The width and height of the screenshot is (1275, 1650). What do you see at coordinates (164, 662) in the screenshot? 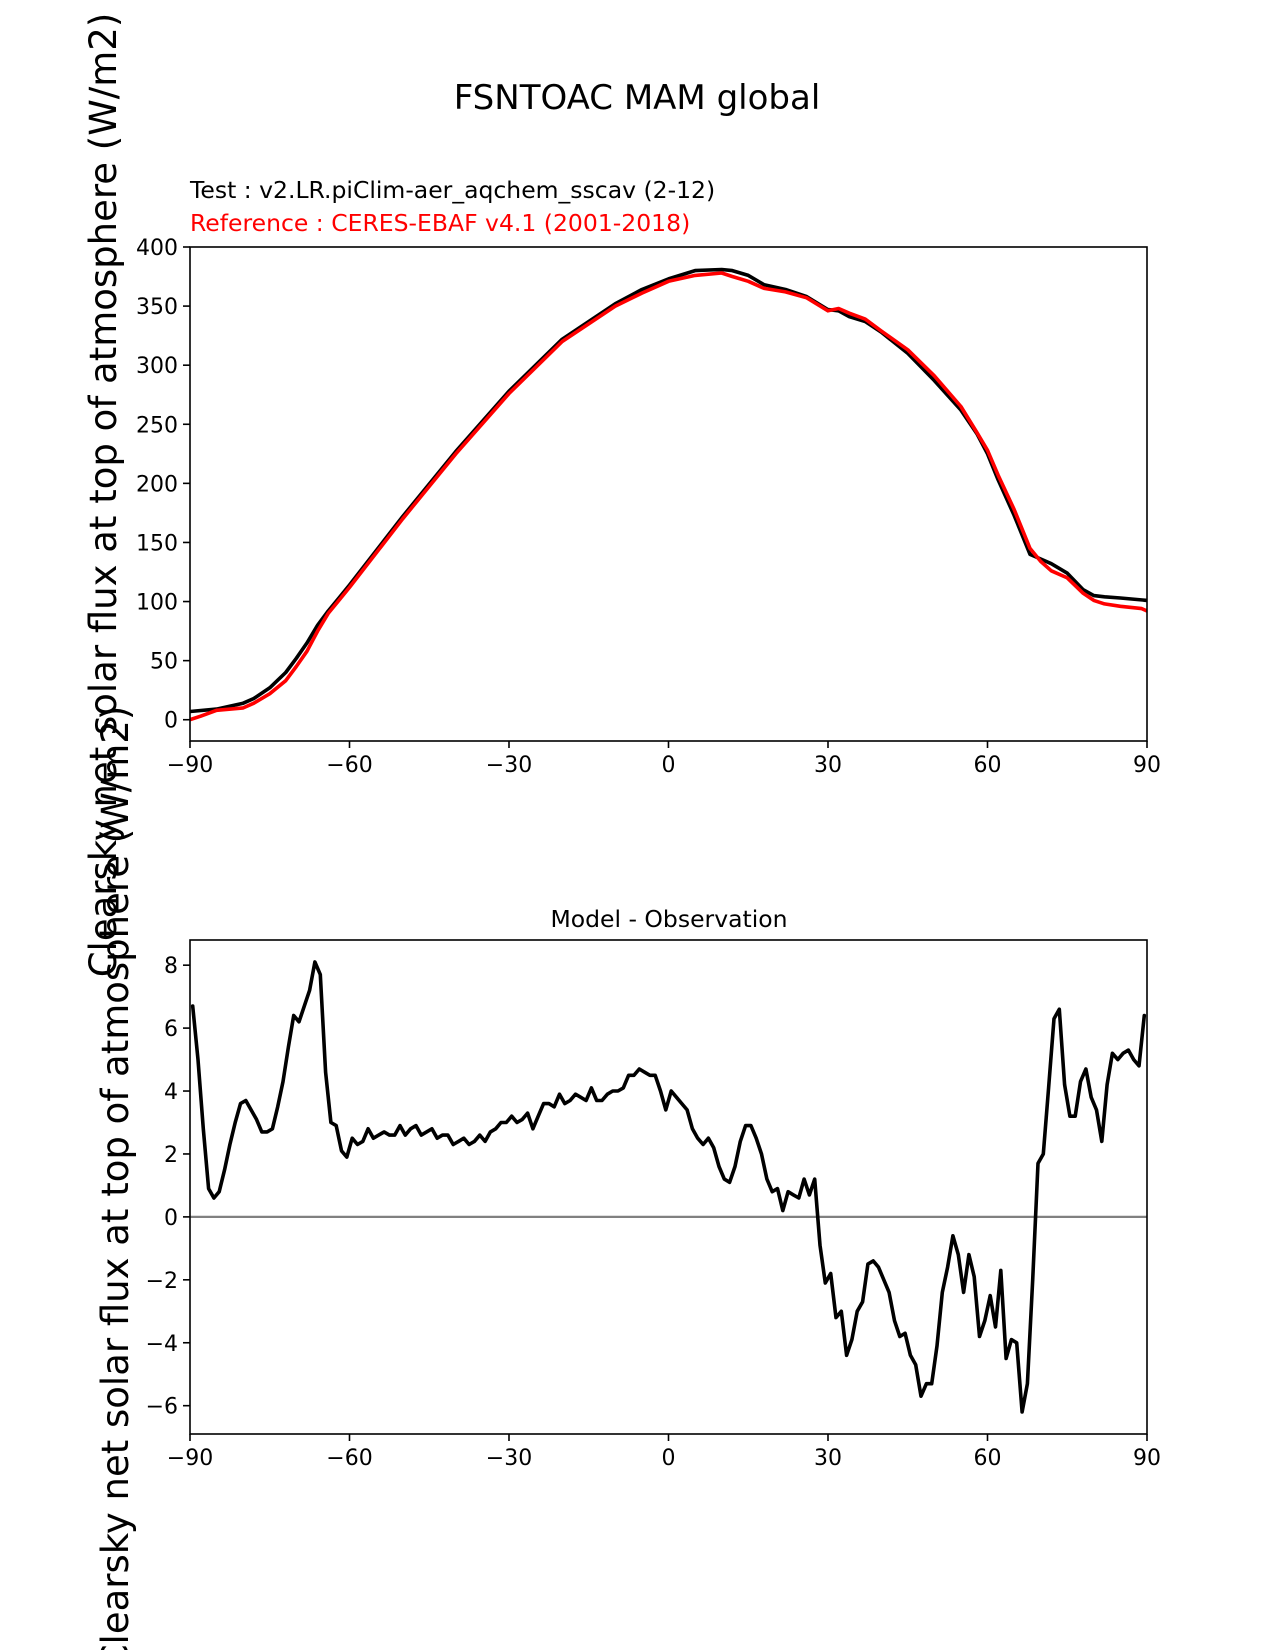
I see `y-tick-label: 50` at bounding box center [164, 662].